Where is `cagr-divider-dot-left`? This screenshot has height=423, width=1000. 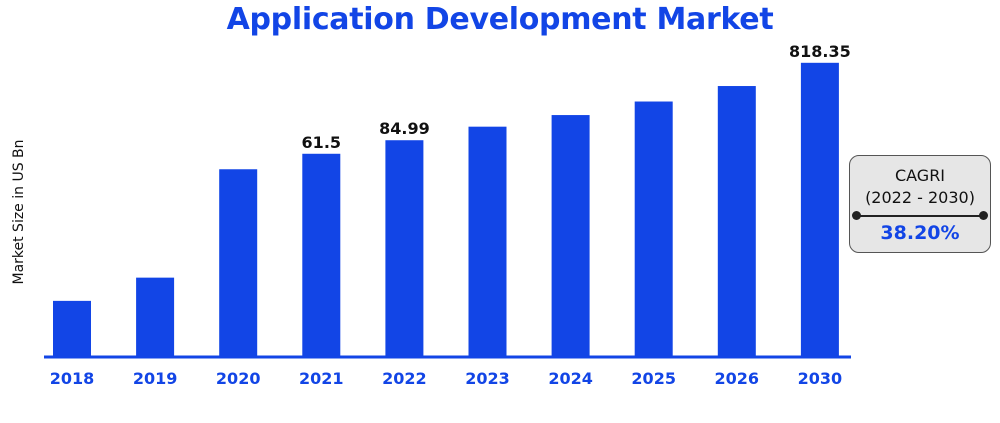
cagr-divider-dot-left is located at coordinates (856, 215).